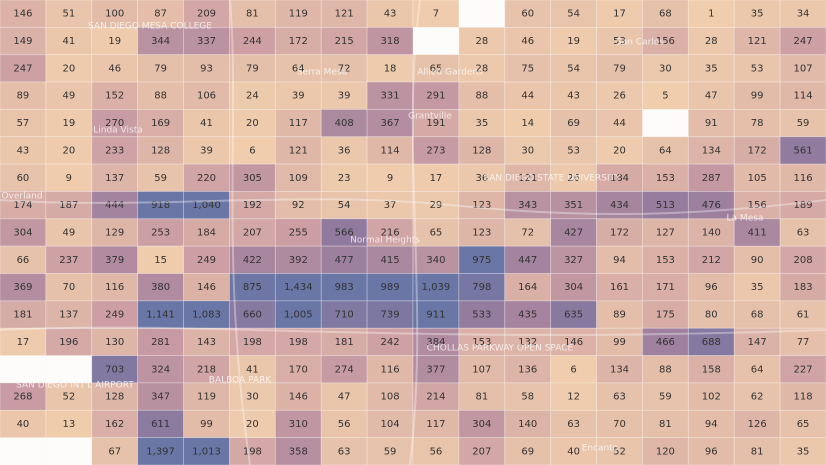  I want to click on cell-value: 19, so click(114, 41).